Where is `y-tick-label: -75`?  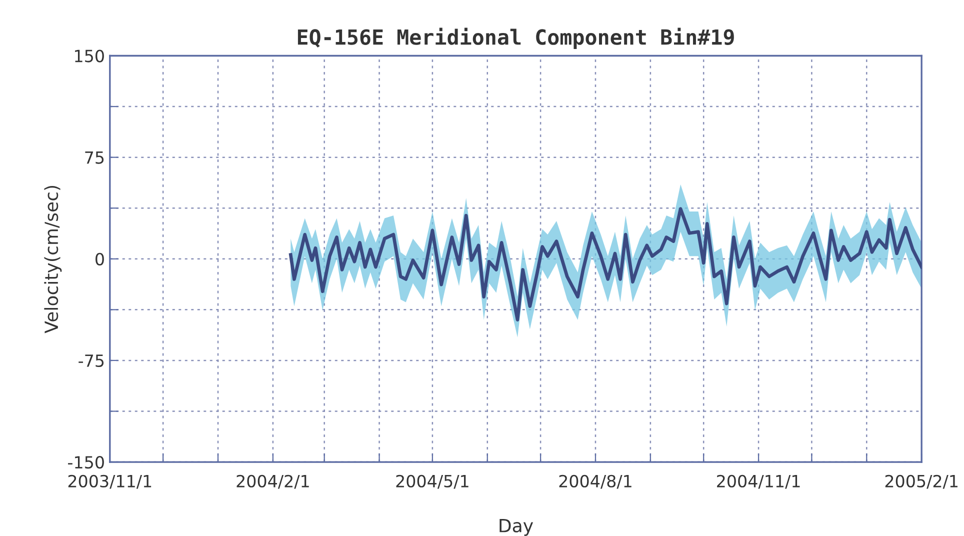
y-tick-label: -75 is located at coordinates (91, 361).